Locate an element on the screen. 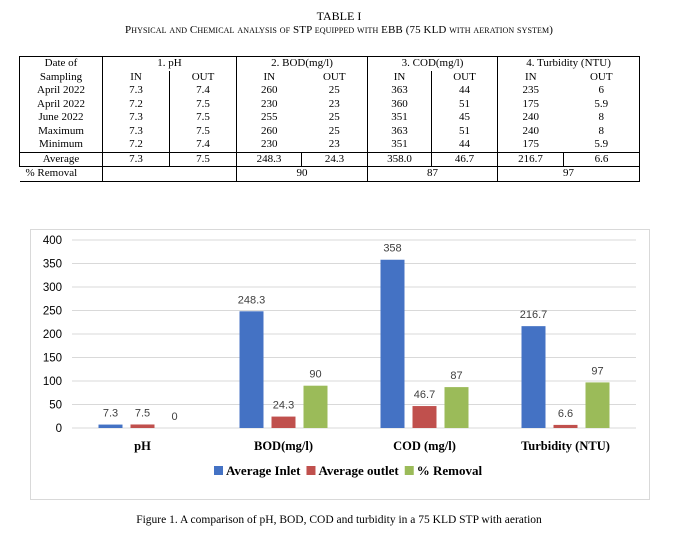  x-tick-label: BOD(mg/l) is located at coordinates (283, 446).